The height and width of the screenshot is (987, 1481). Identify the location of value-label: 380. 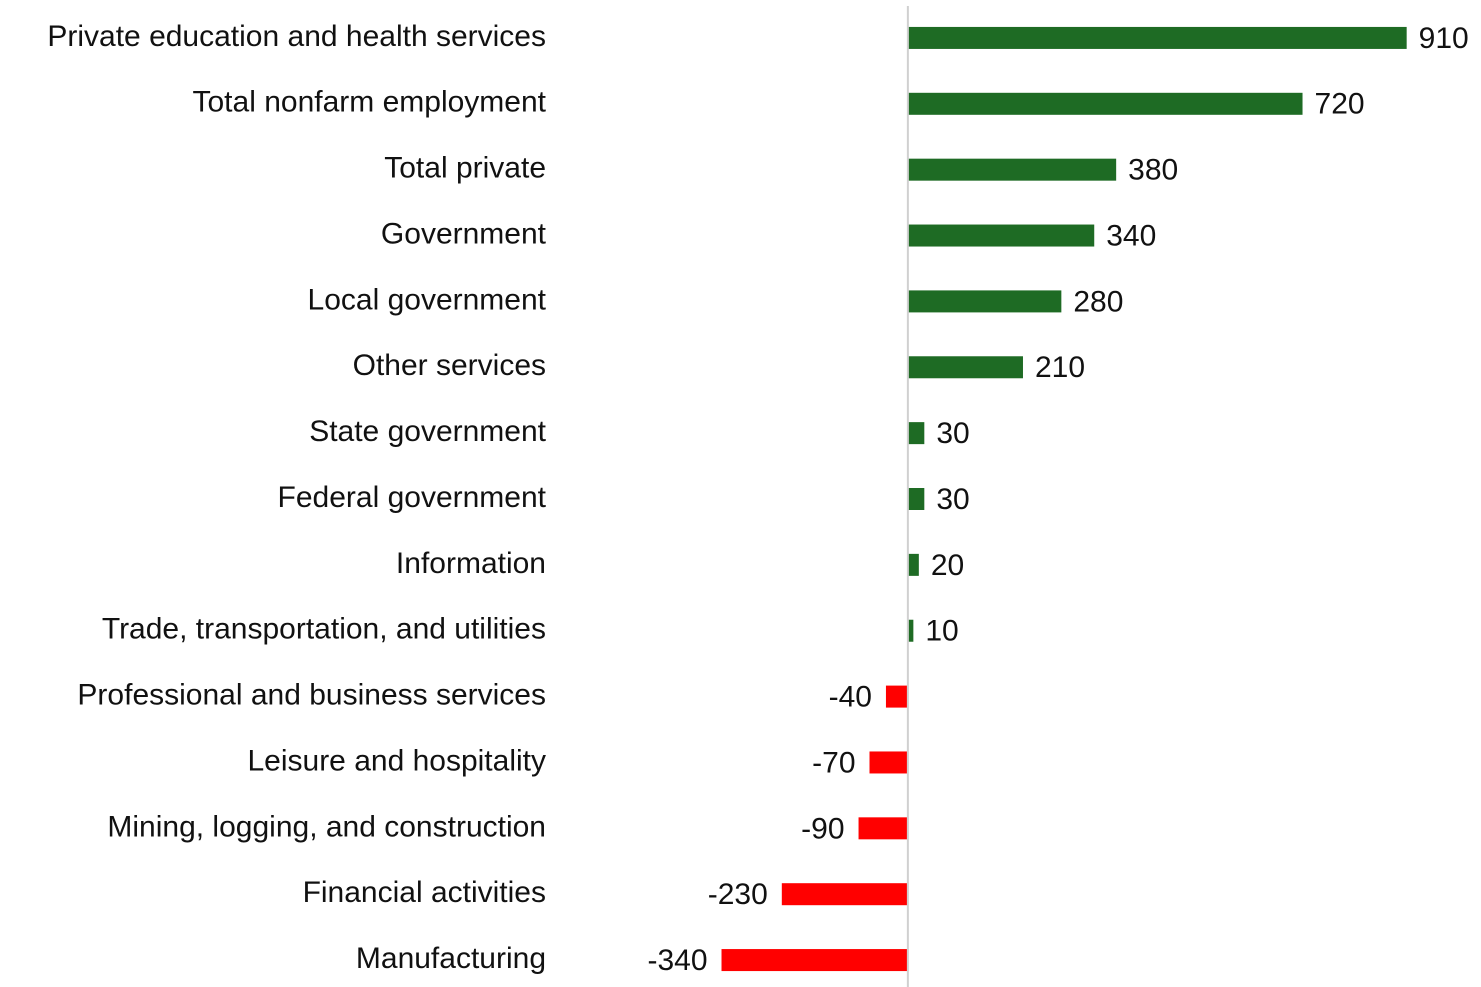
(1153, 170).